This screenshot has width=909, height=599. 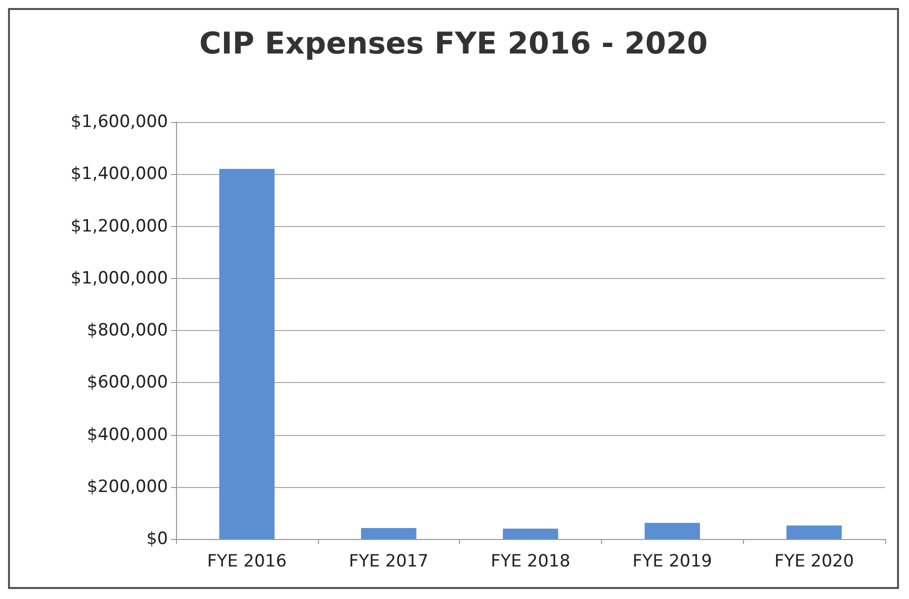 I want to click on y-tick-label: $1,600,000, so click(x=119, y=122).